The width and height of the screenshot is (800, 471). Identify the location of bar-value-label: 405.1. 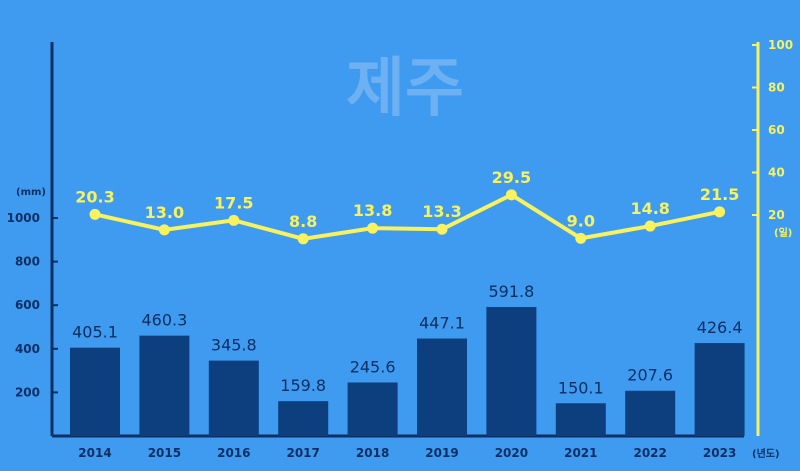
(95, 332).